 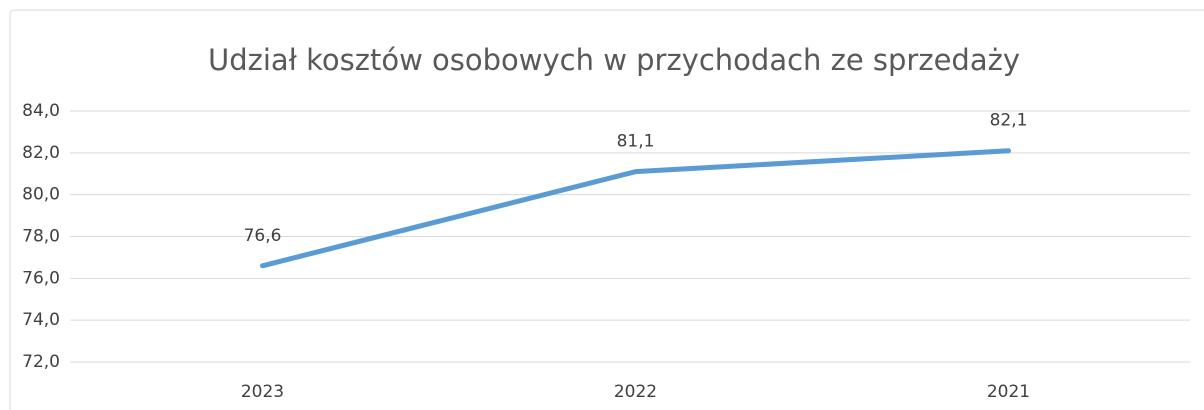 What do you see at coordinates (262, 392) in the screenshot?
I see `x-tick-label: 2023` at bounding box center [262, 392].